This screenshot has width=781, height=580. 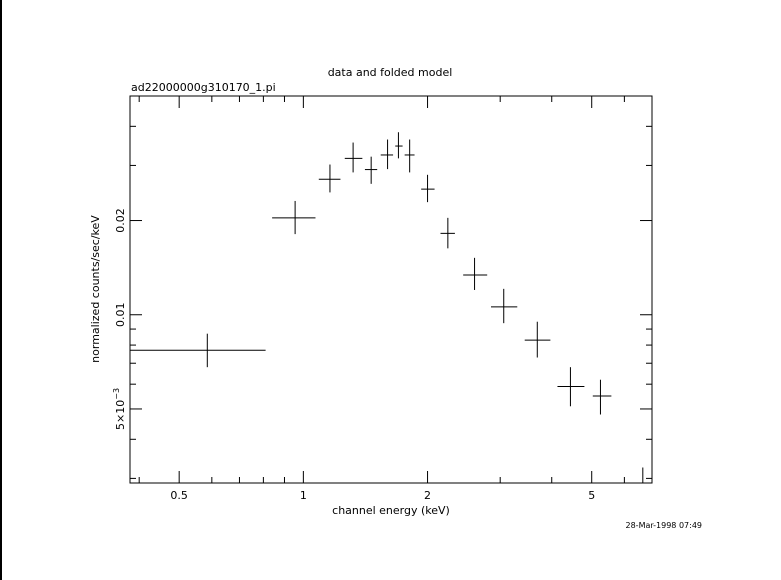 What do you see at coordinates (664, 525) in the screenshot?
I see `timestamp: 28-Mar-1998 07:49` at bounding box center [664, 525].